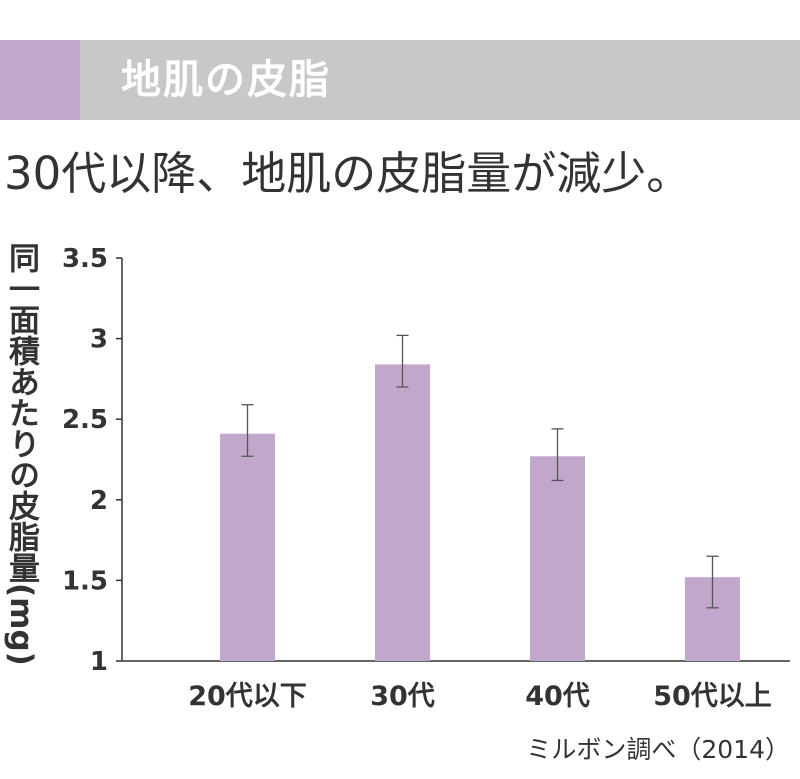  What do you see at coordinates (21, 454) in the screenshot?
I see `y-axis-label: 同一面積あたりの皮脂量(mg)` at bounding box center [21, 454].